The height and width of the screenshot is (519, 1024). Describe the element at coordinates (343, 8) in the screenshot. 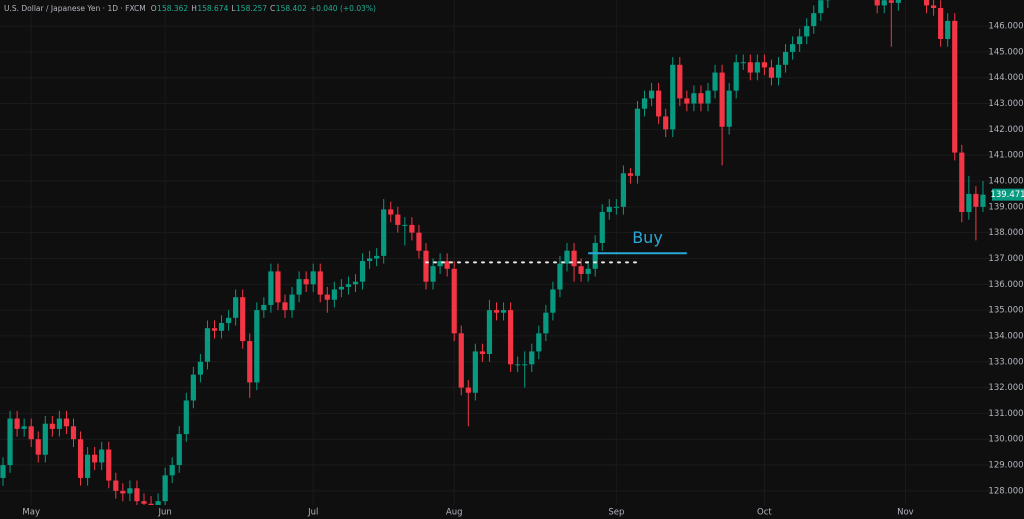

I see `change-value: +0.040 (+0.03%)` at that location.